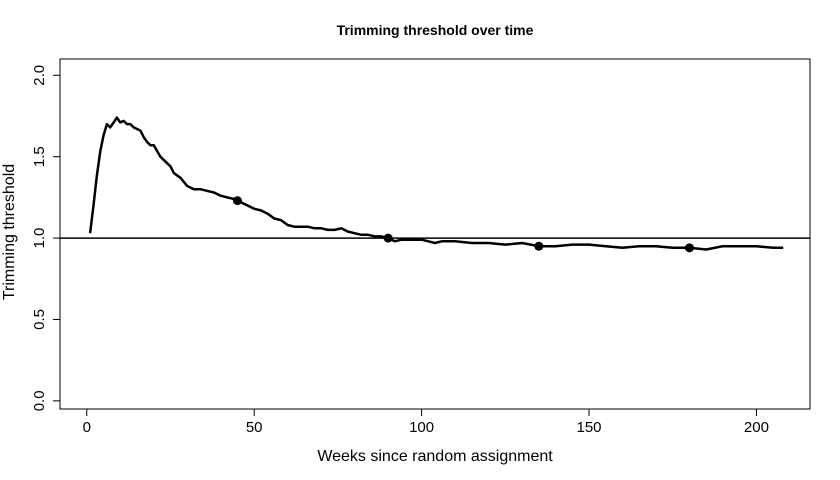 The height and width of the screenshot is (480, 840). I want to click on y-tick-label: 2.0, so click(39, 75).